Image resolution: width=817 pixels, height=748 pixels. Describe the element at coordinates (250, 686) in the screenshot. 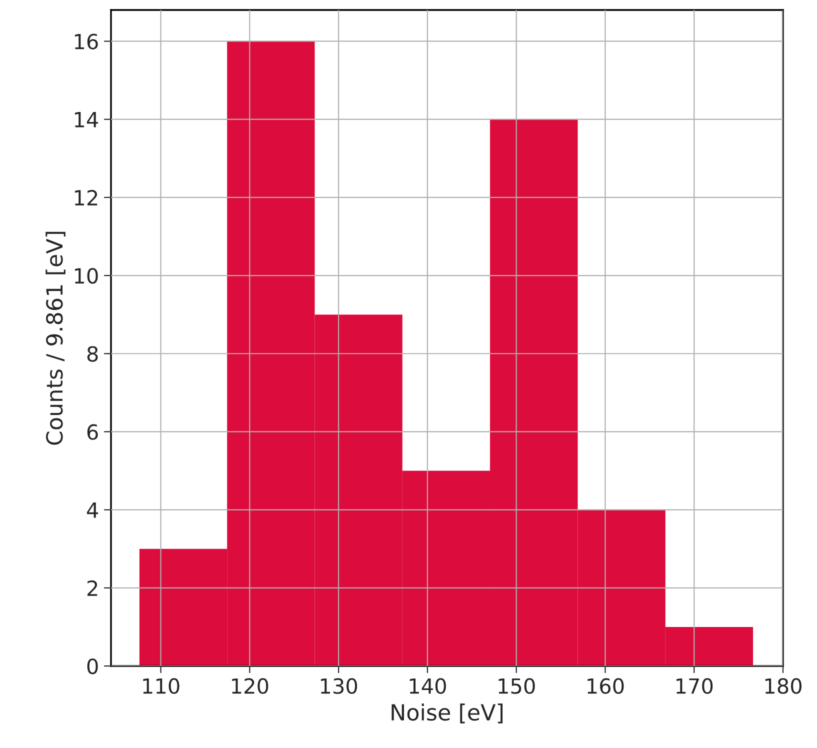

I see `x-tick-label: 120` at that location.